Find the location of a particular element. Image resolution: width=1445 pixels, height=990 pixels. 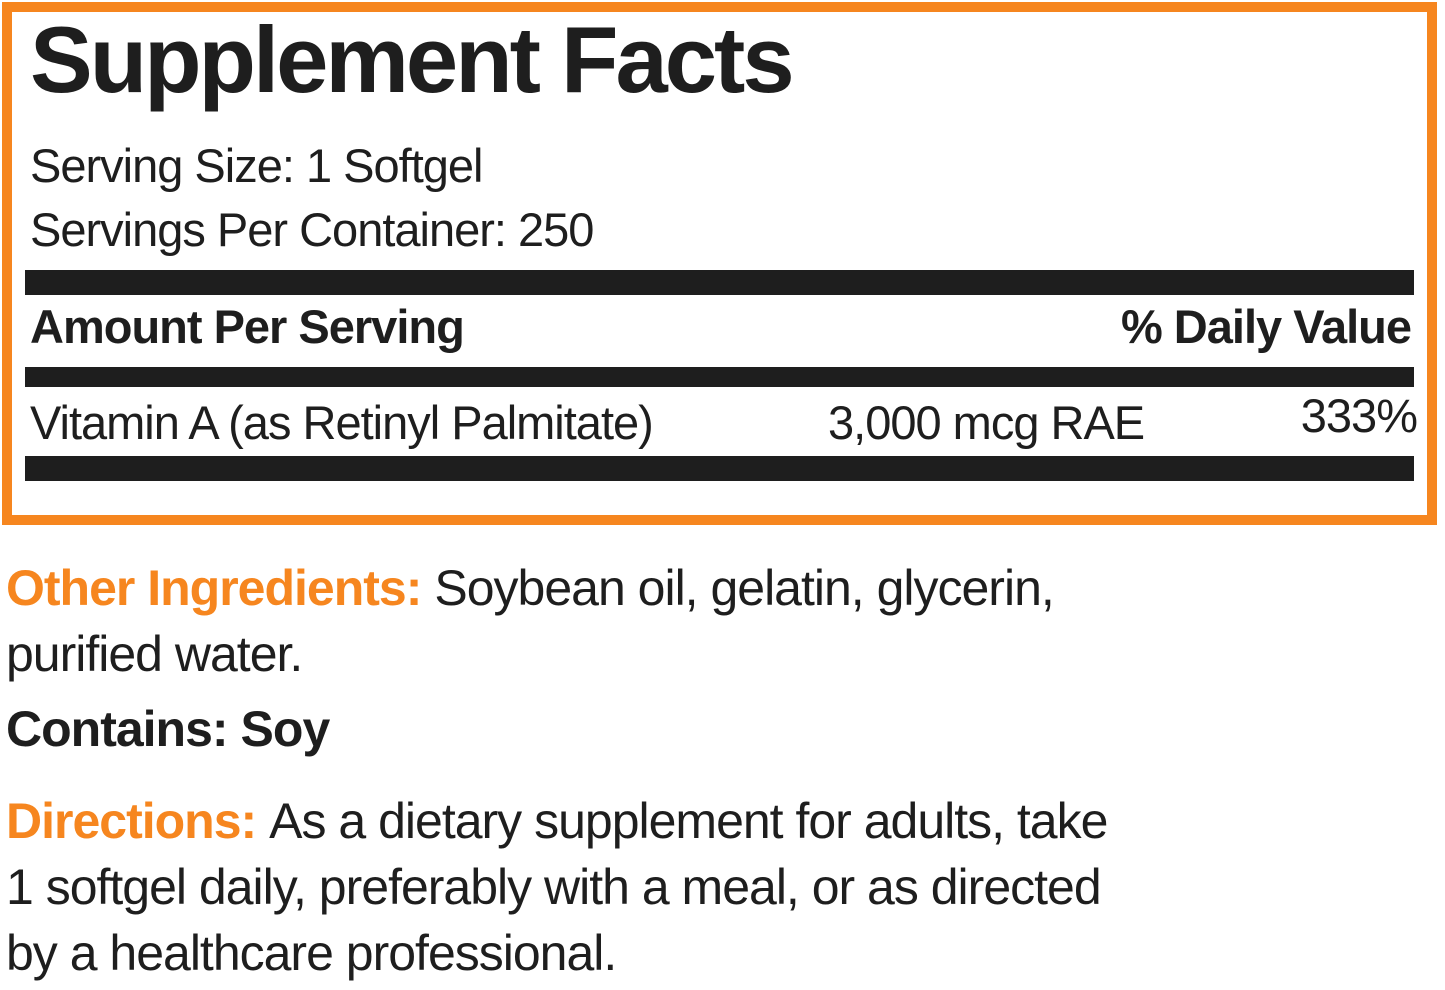

nutrient-amount: 3,000 mcg RAE is located at coordinates (986, 422).